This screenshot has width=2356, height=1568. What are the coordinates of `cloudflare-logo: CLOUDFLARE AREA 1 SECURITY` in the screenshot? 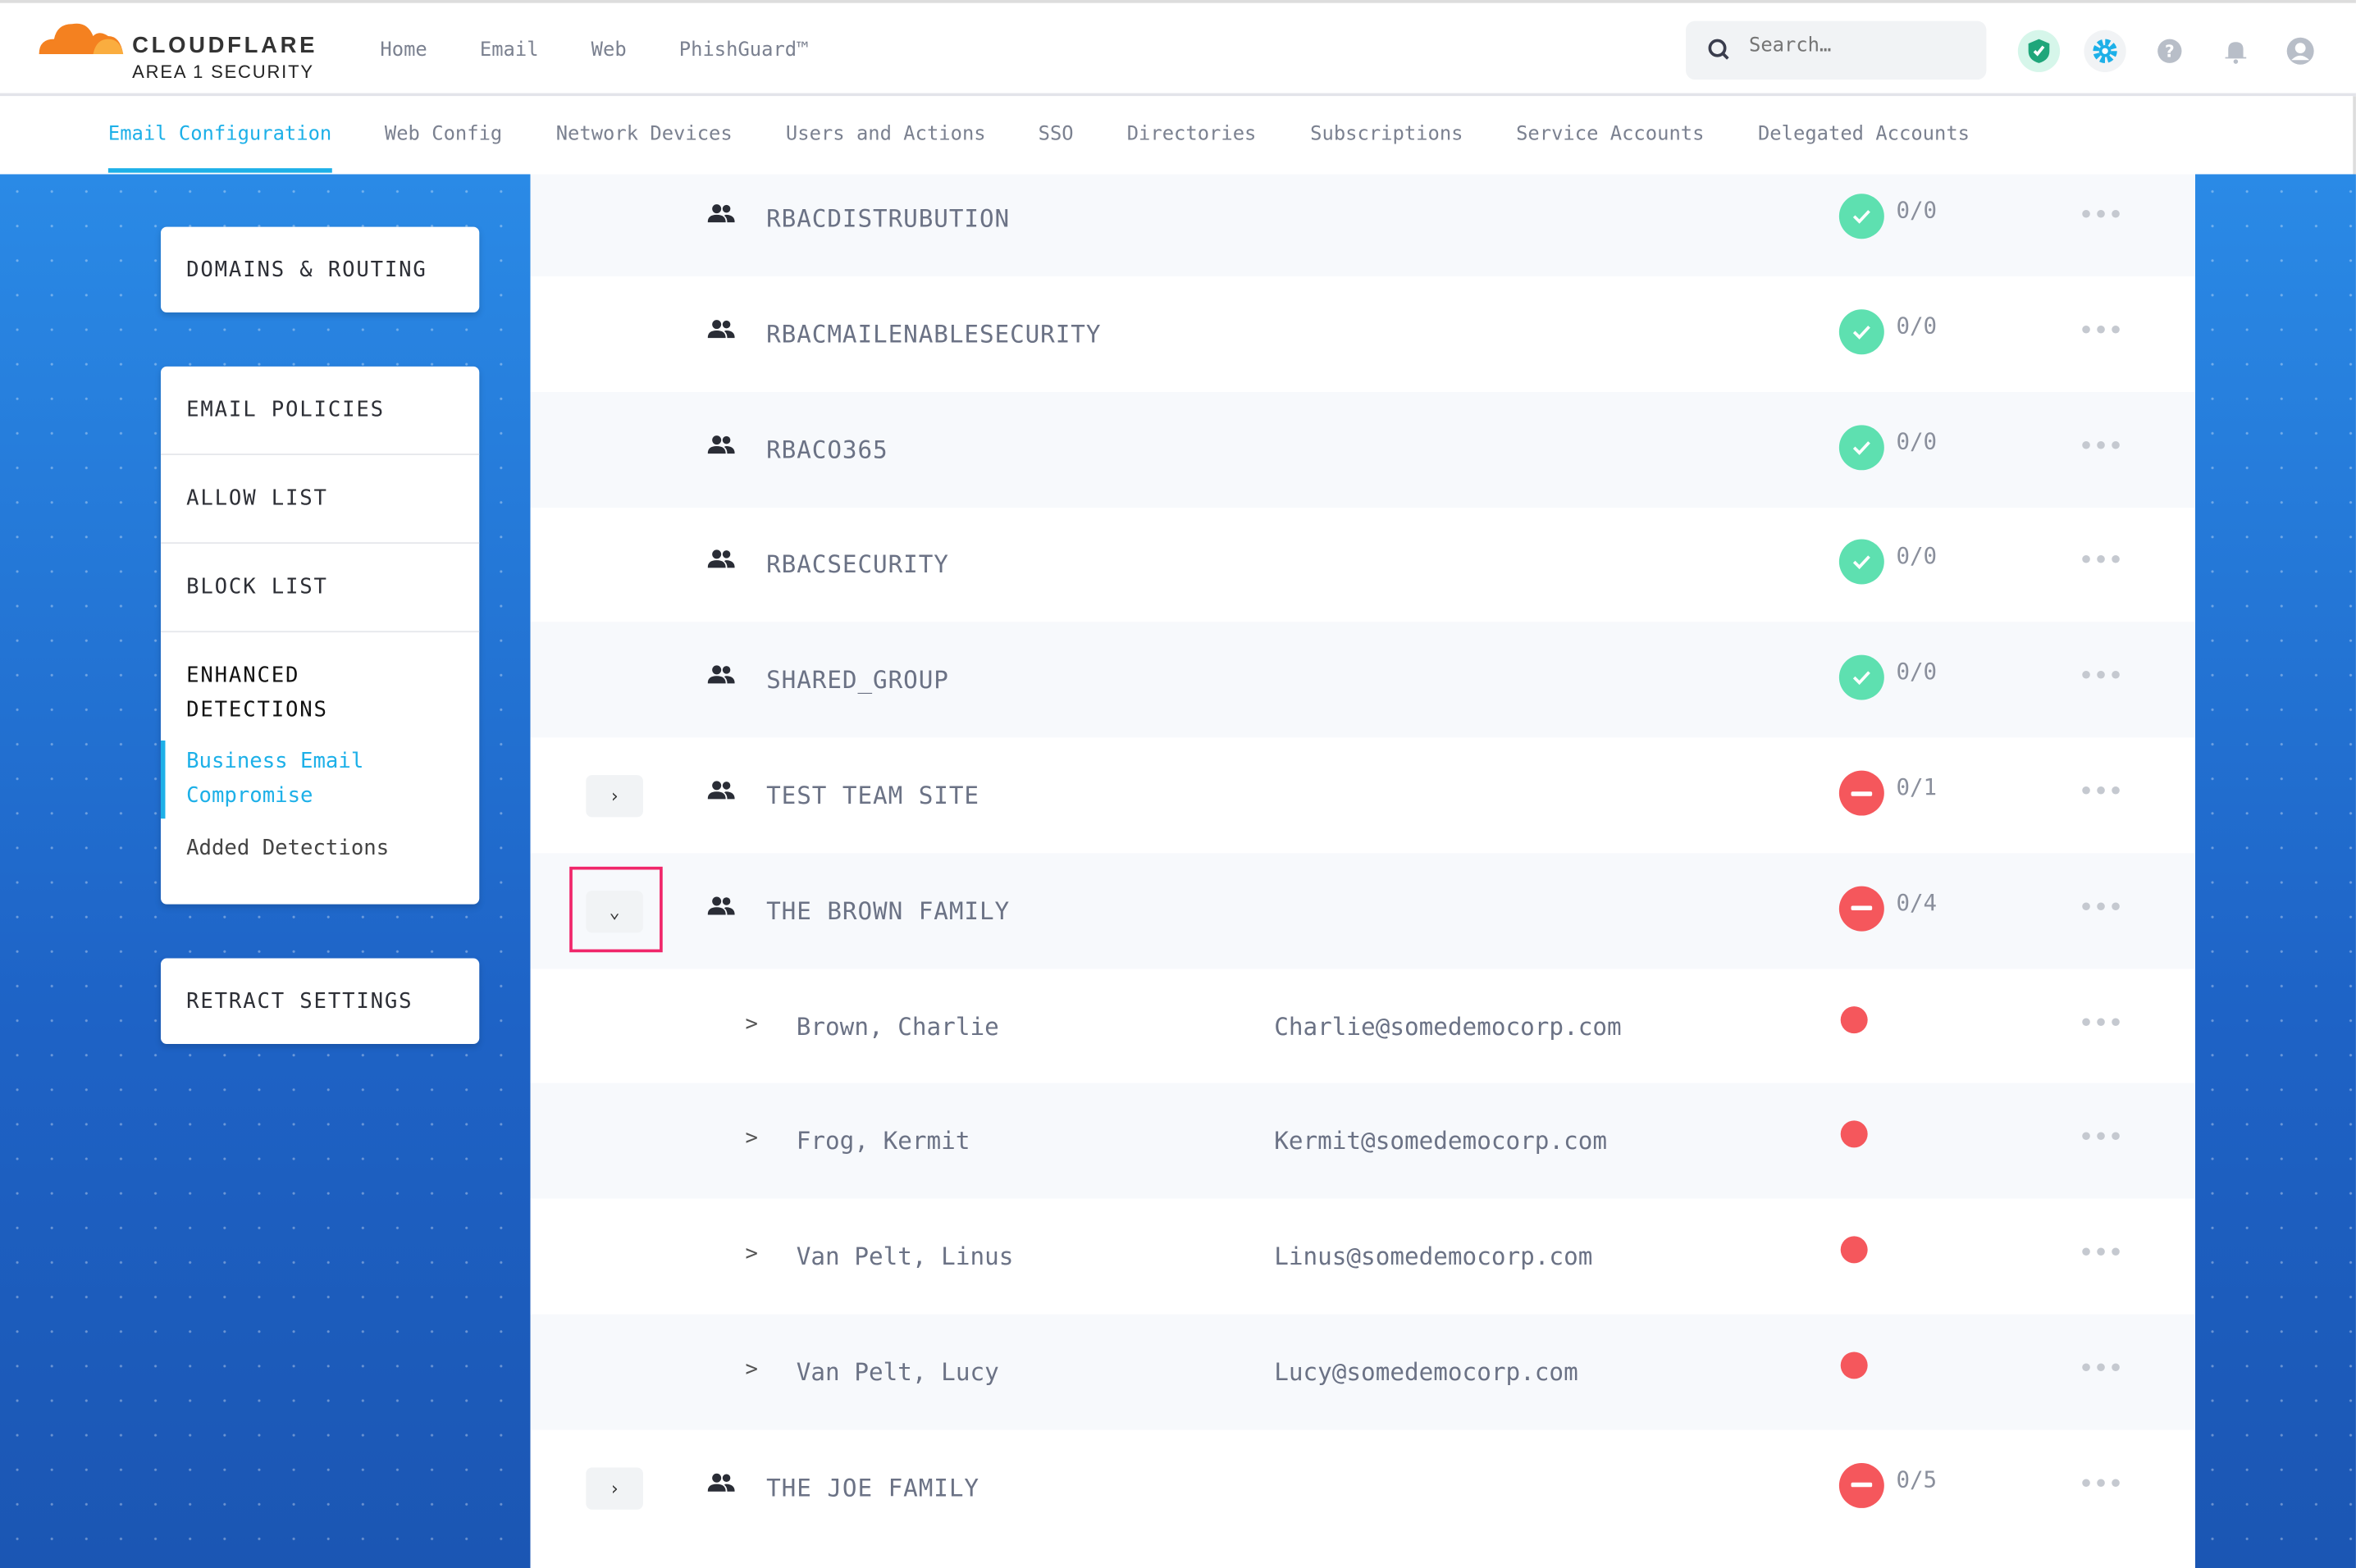 It's located at (179, 51).